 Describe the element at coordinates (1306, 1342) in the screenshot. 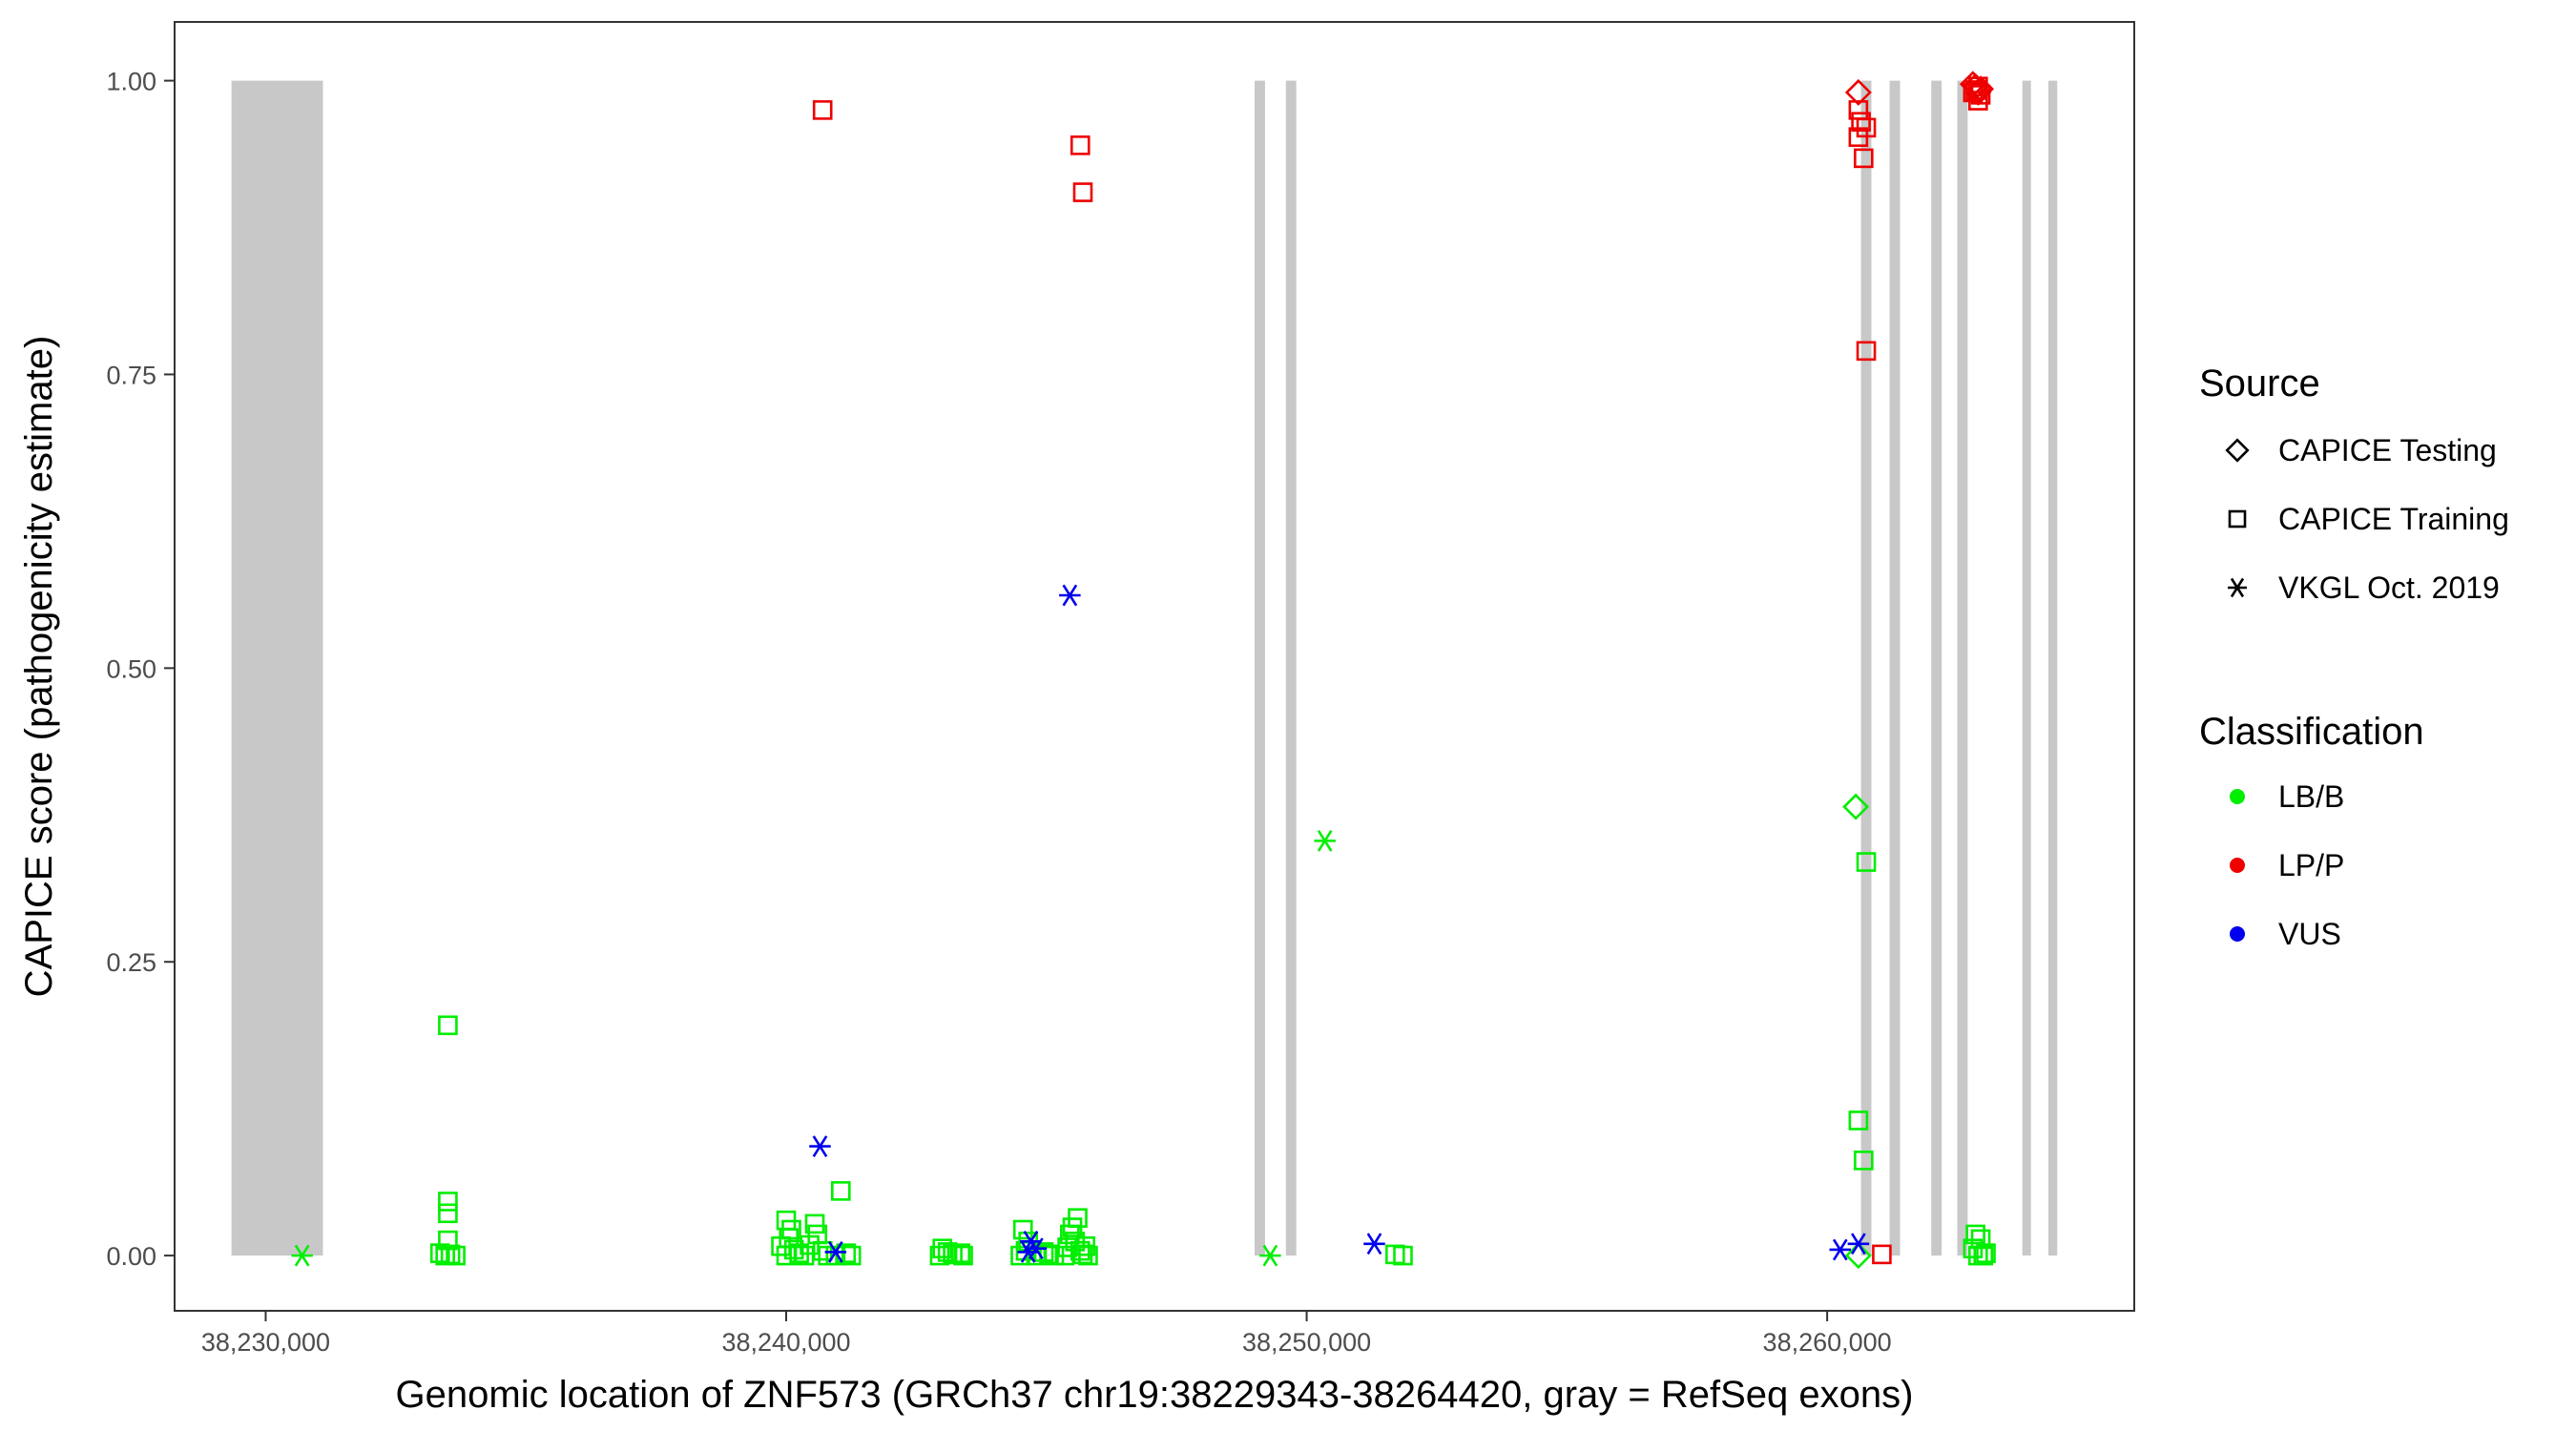

I see `x-tick-label: 38,250,000` at that location.